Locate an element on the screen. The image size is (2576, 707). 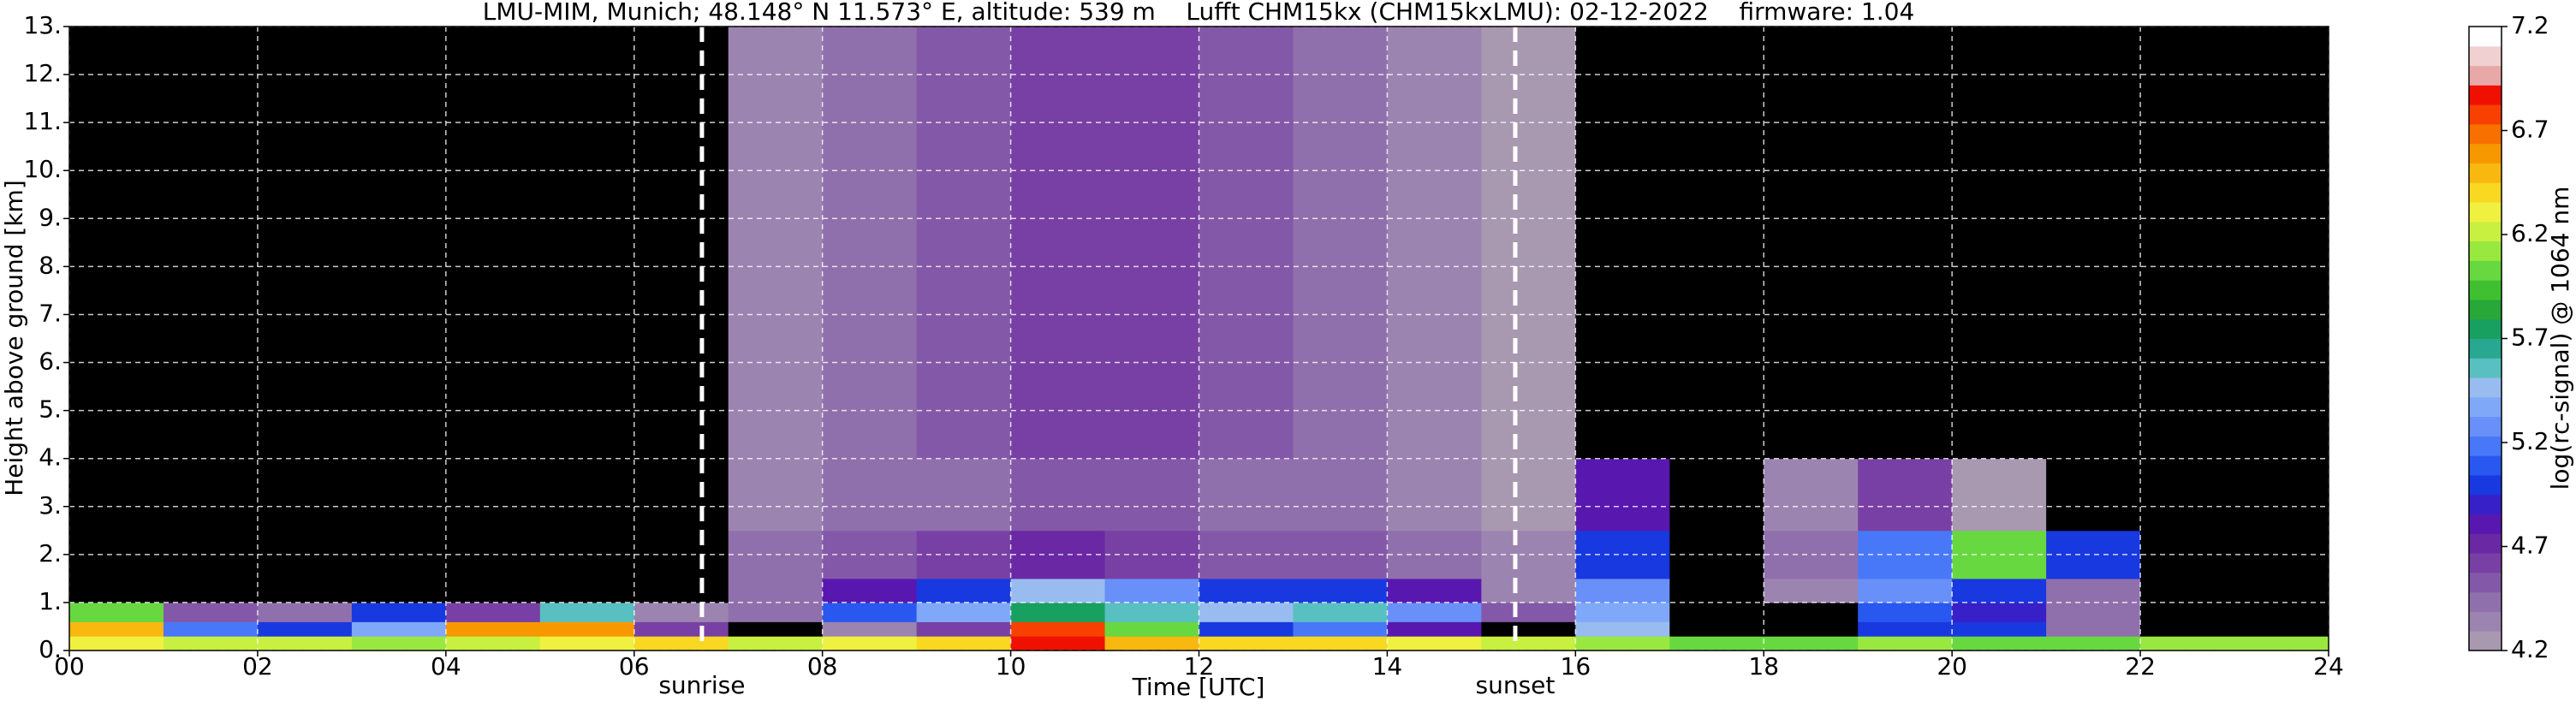
annotation-label: sunrise is located at coordinates (702, 685).